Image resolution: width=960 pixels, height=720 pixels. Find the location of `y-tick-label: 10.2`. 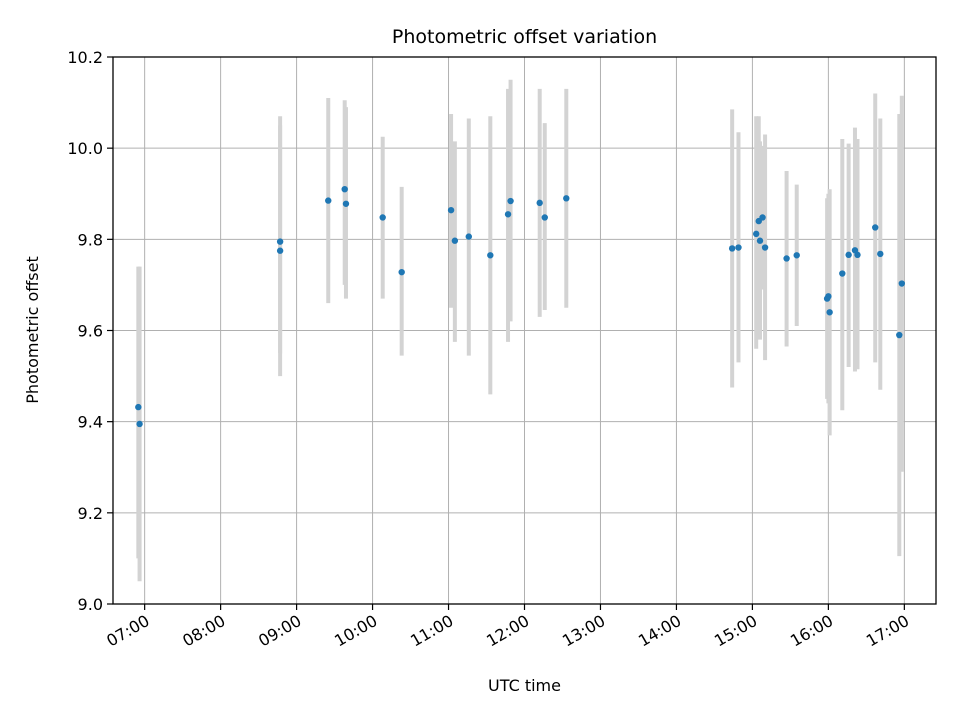

y-tick-label: 10.2 is located at coordinates (85, 57).